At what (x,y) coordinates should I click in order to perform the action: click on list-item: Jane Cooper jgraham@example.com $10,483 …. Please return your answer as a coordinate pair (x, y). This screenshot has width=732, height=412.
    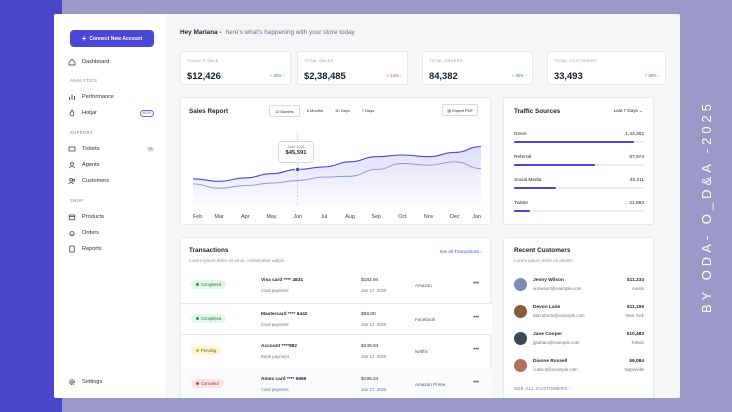
    Looking at the image, I should click on (579, 340).